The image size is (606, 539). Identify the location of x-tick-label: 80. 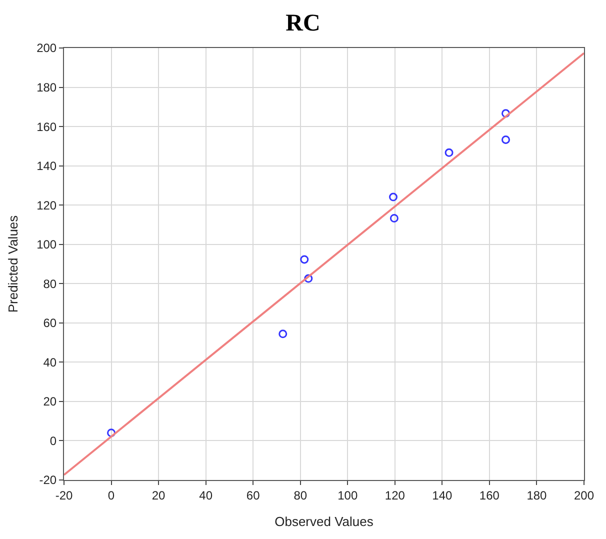
(301, 495).